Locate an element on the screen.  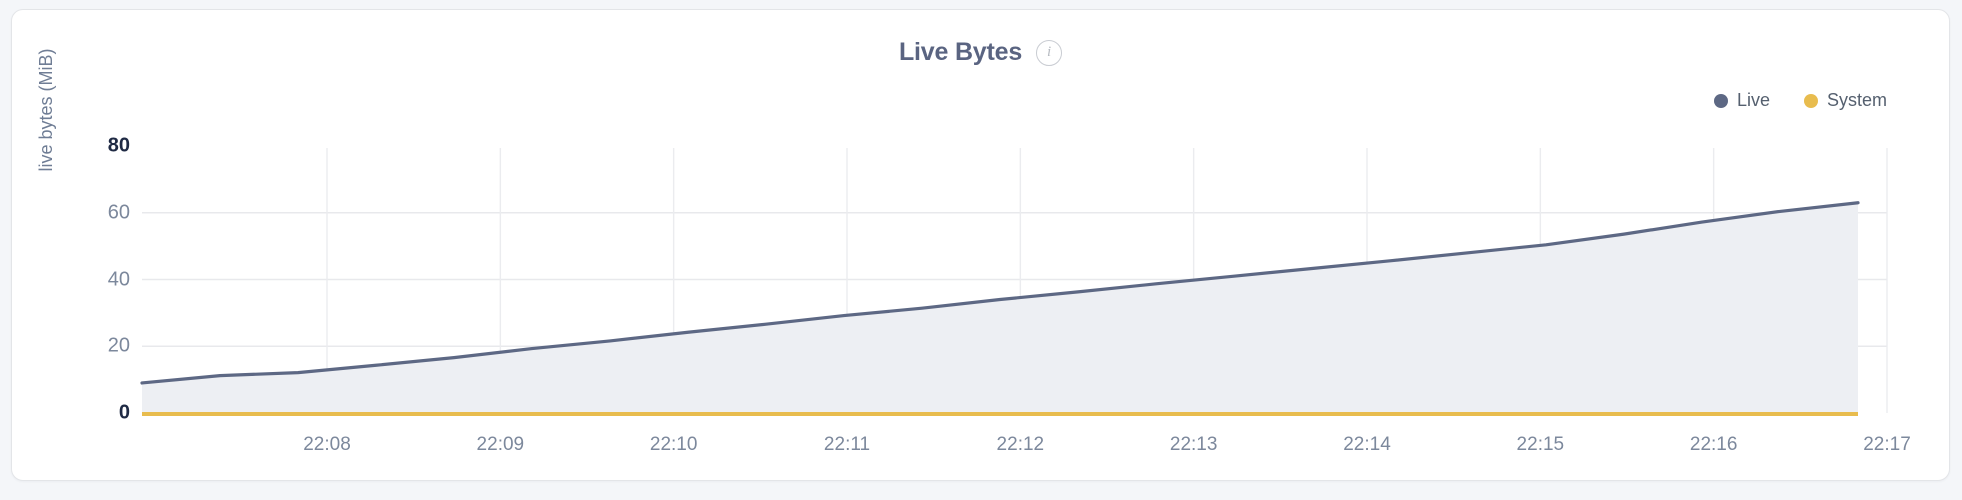
chart-legend: Live System is located at coordinates (1800, 100).